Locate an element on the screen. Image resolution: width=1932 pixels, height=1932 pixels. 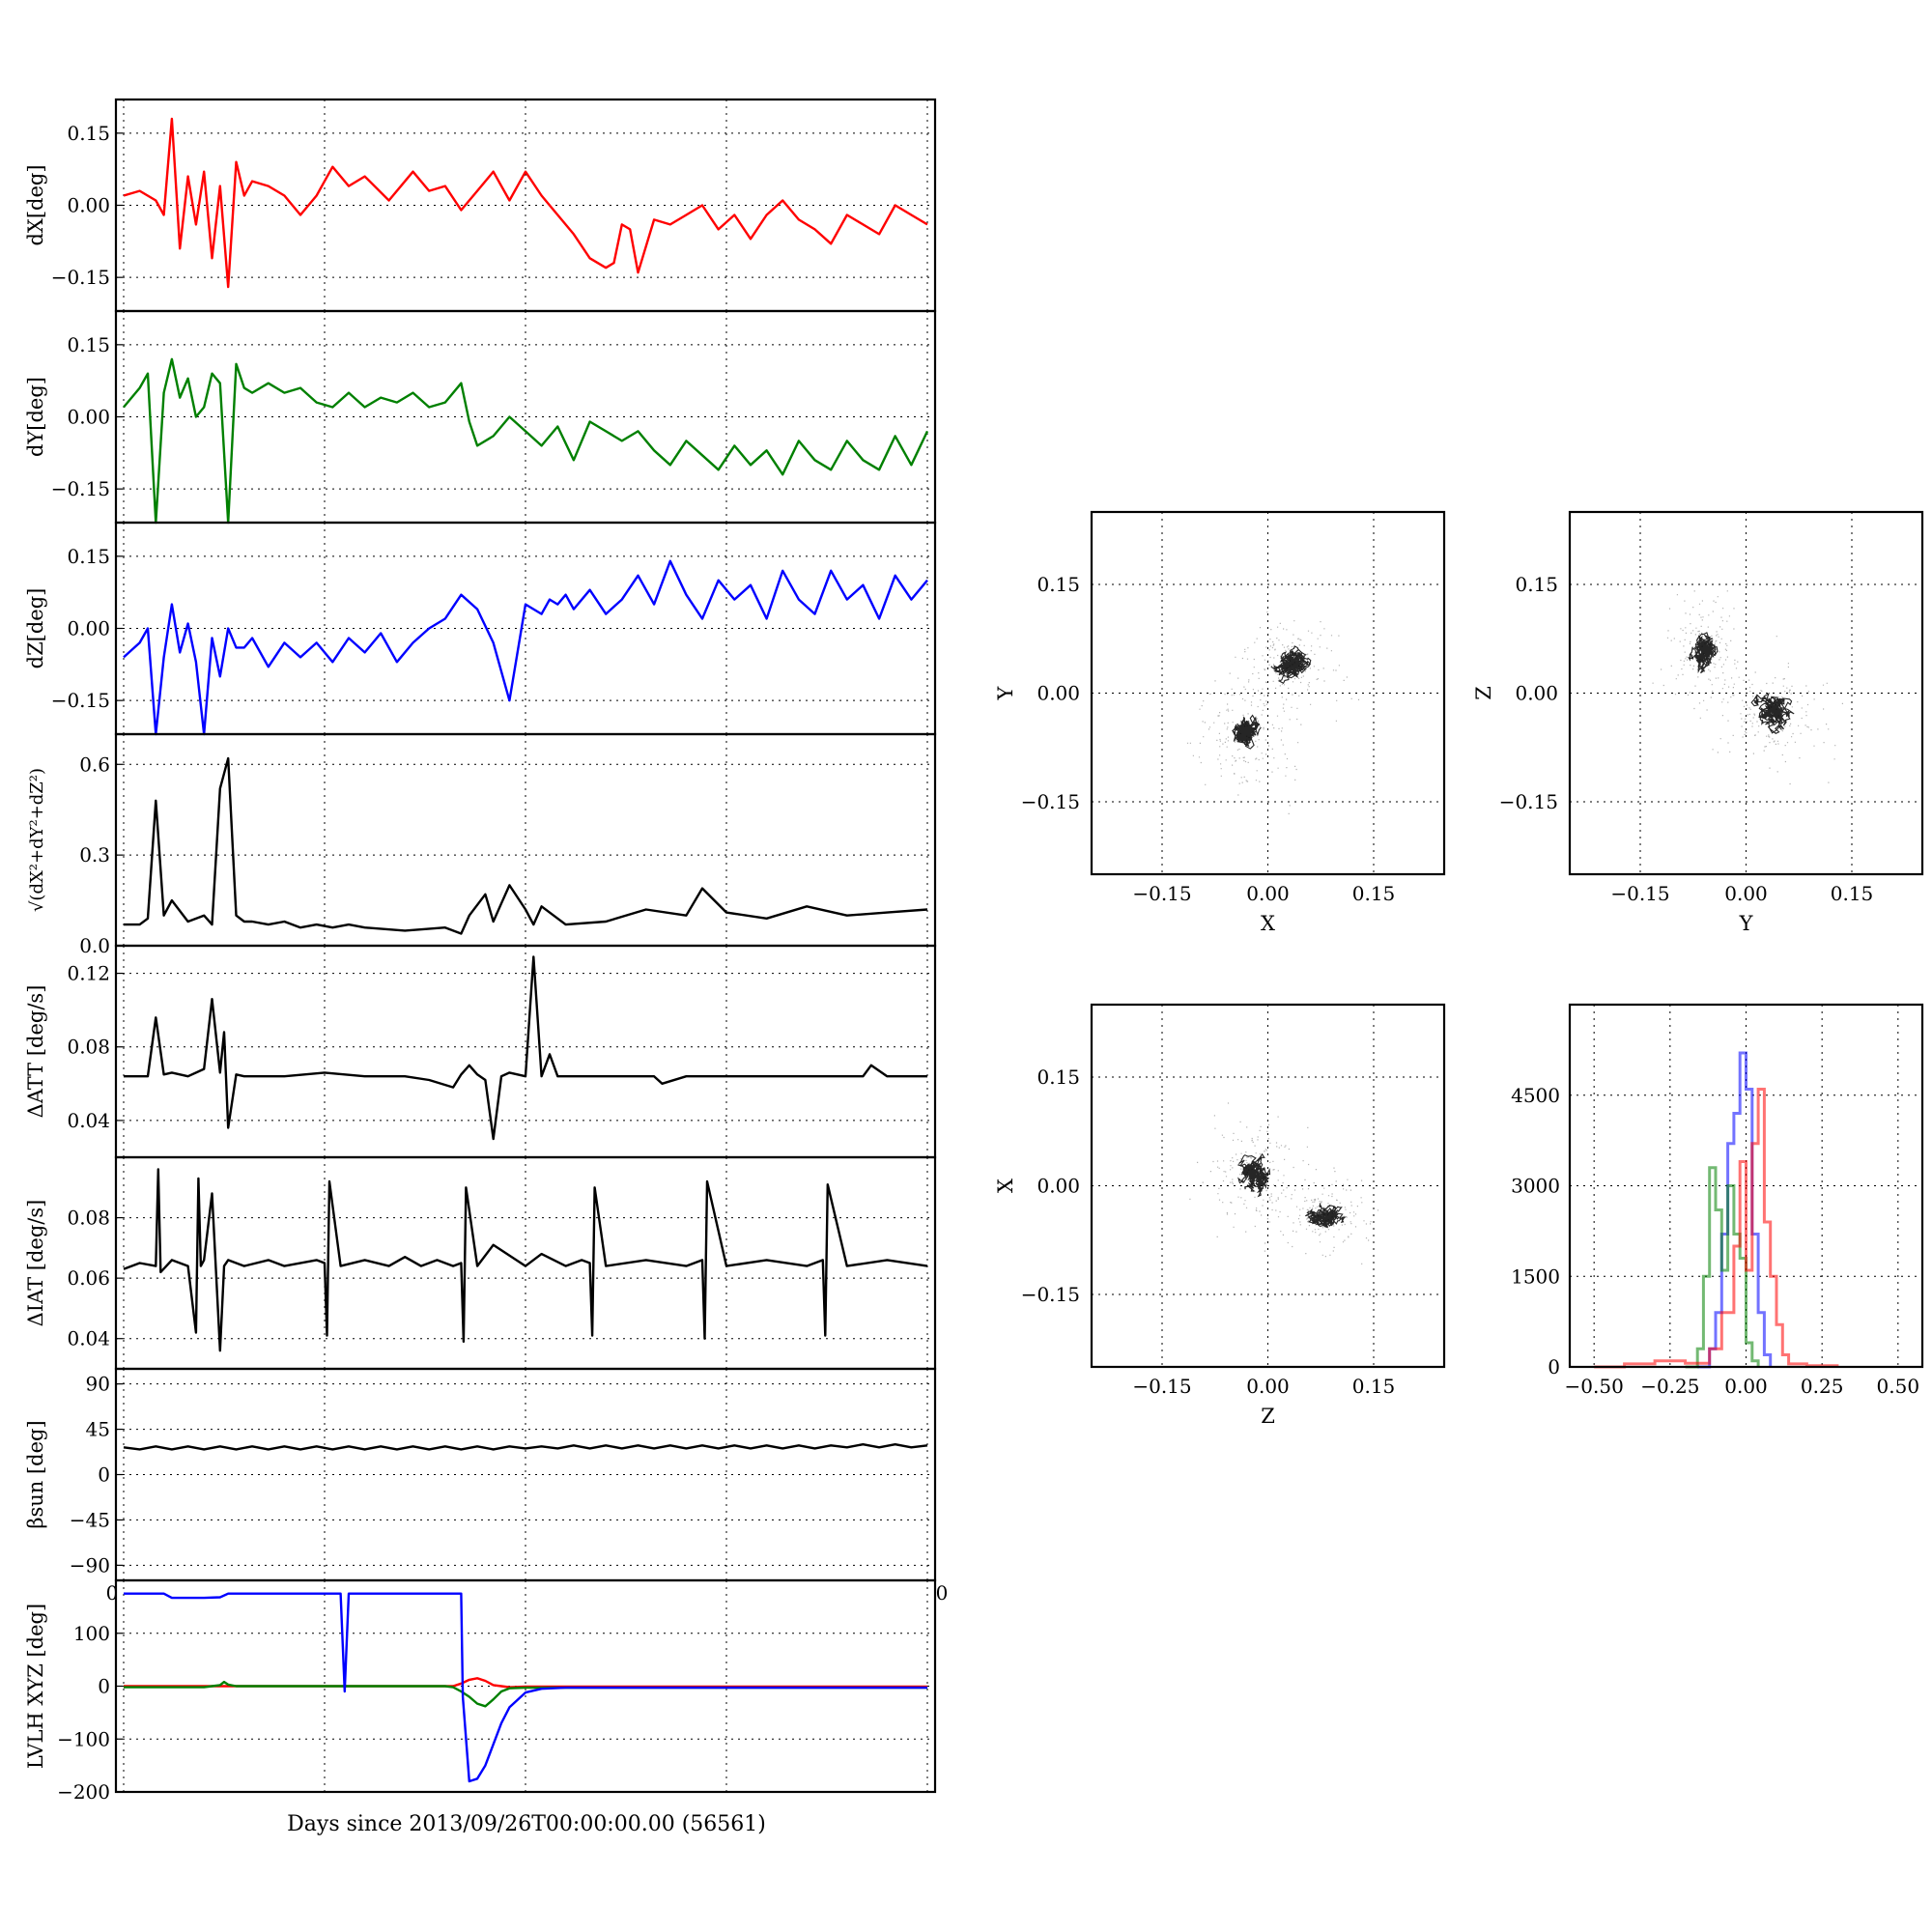
time-series-panel-magnitude: 0.0 0.3 0.6 √(dX²+dY²+dZ²) is located at coordinates (482, 844).